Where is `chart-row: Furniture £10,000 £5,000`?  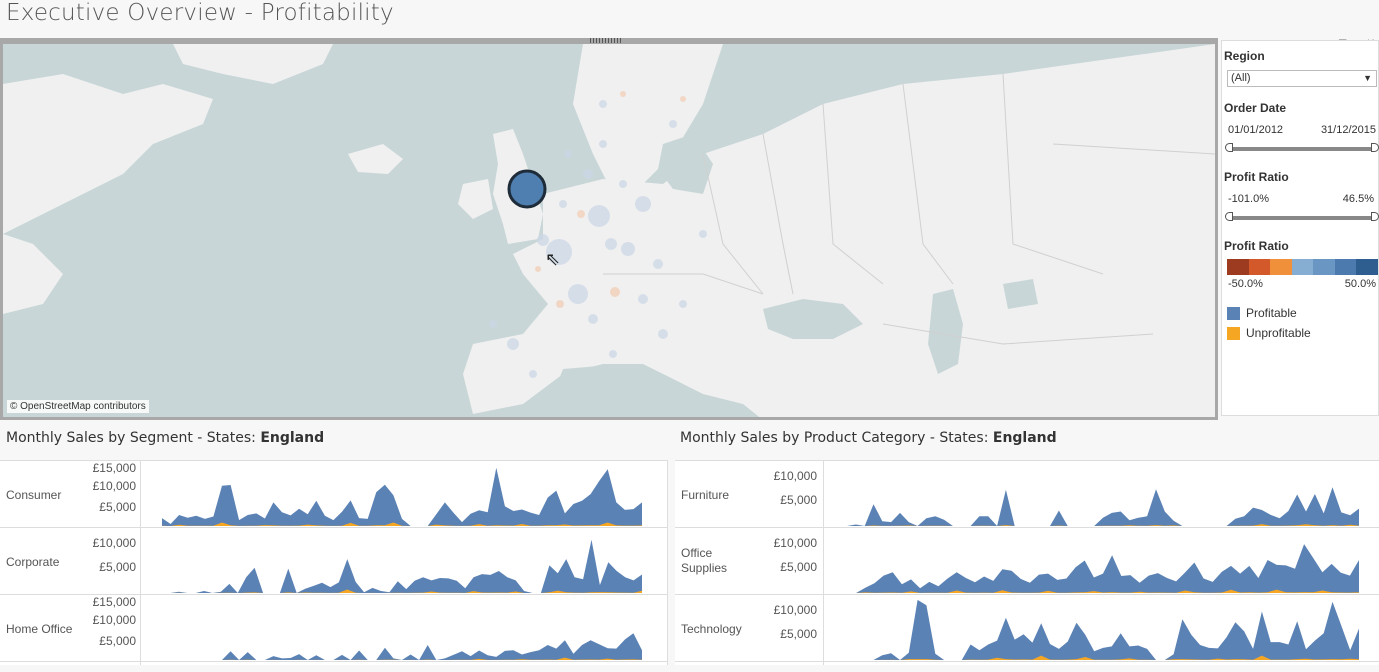 chart-row: Furniture £10,000 £5,000 is located at coordinates (1027, 494).